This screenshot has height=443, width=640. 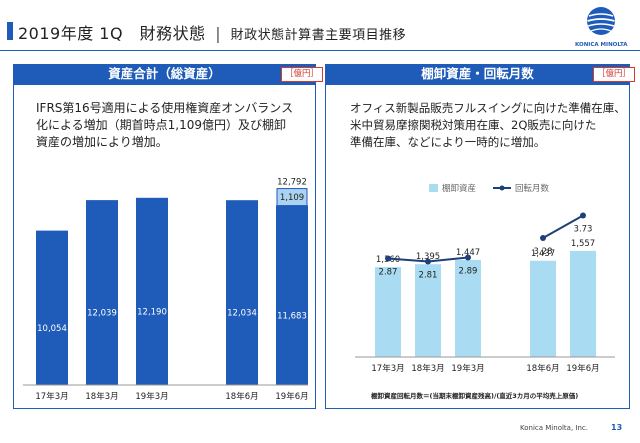 I want to click on data-label: 3.28, so click(x=543, y=252).